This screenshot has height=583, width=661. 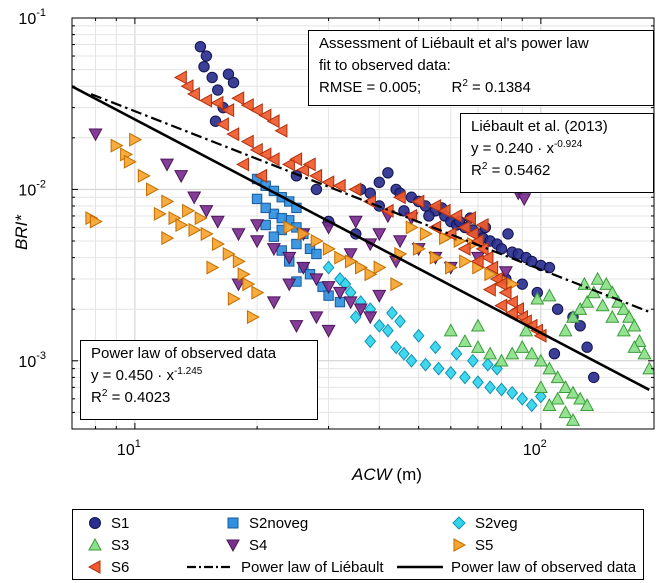 I want to click on x-tick-label: 10², so click(x=535, y=448).